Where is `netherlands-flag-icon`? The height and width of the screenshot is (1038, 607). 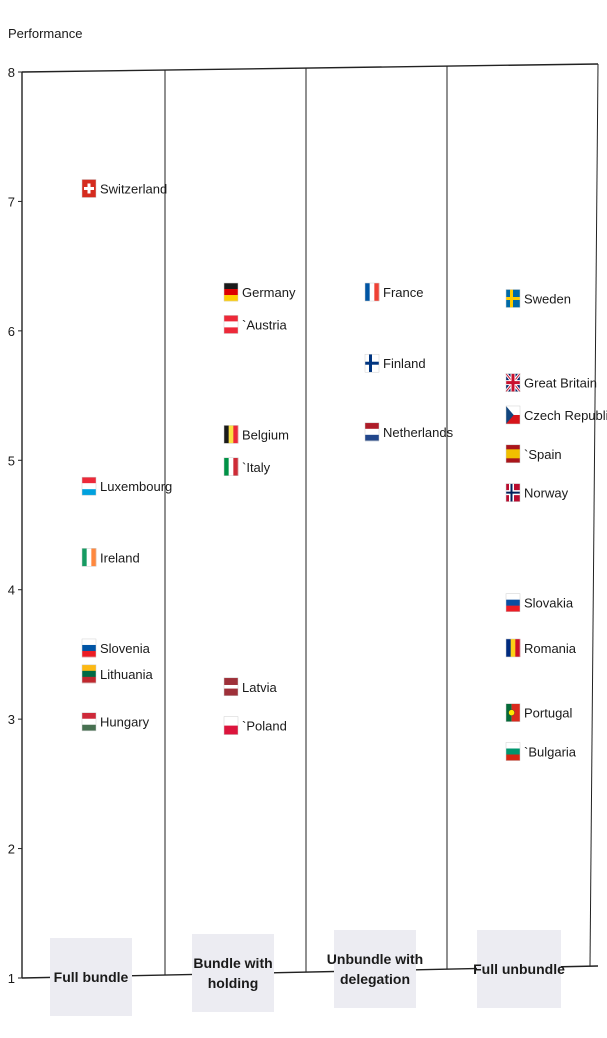 netherlands-flag-icon is located at coordinates (372, 432).